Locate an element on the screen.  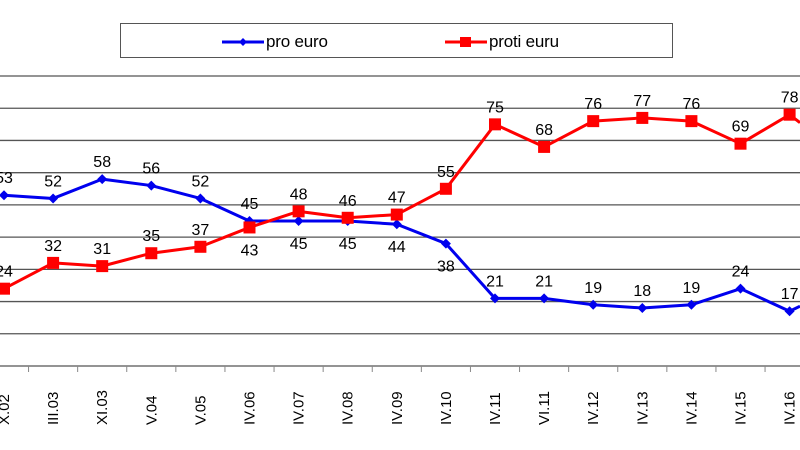
x-axis-label: IV.07 is located at coordinates (299, 408).